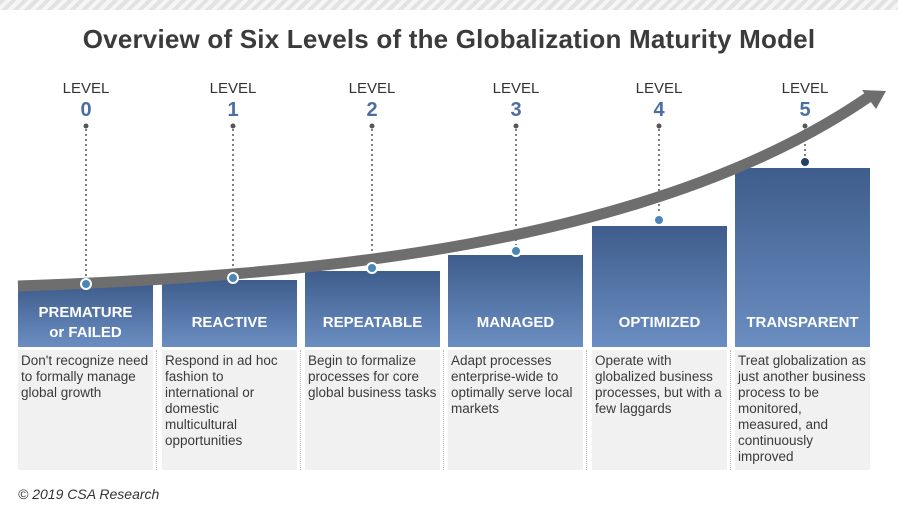 The height and width of the screenshot is (511, 898). Describe the element at coordinates (874, 99) in the screenshot. I see `curve-arrowhead-icon` at that location.